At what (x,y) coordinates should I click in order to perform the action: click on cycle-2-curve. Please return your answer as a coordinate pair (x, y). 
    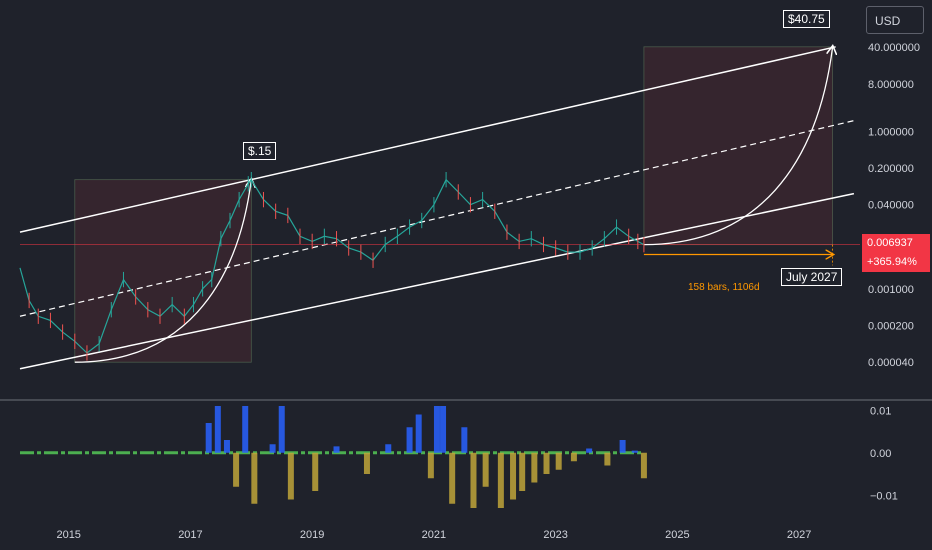
    Looking at the image, I should click on (738, 146).